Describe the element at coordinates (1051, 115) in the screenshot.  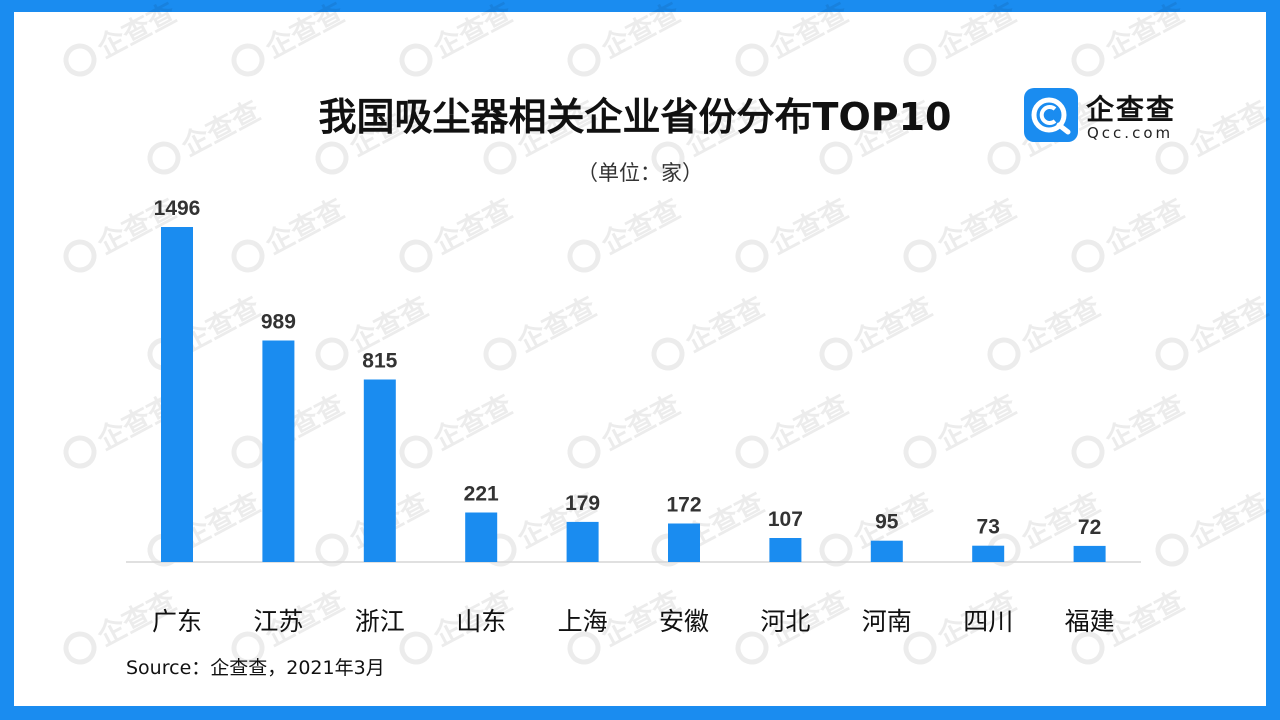
I see `qcc-logo-icon` at that location.